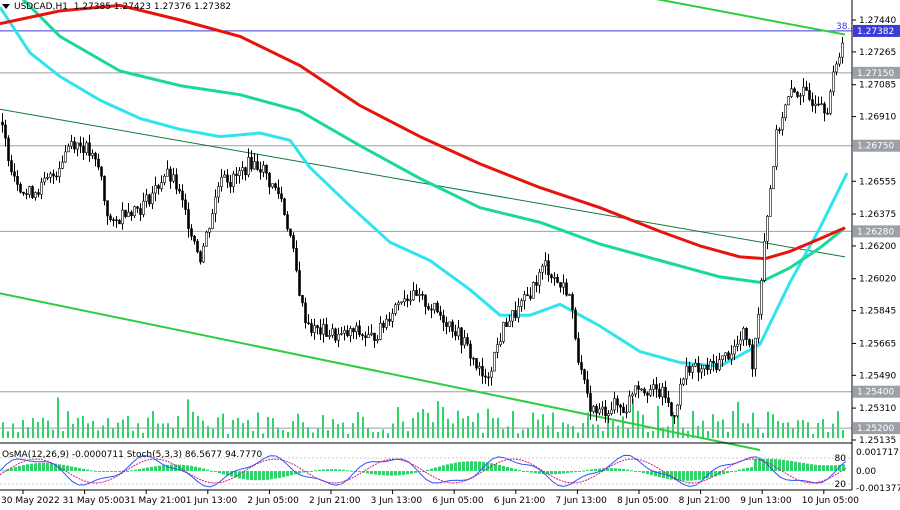 This screenshot has height=510, width=900. I want to click on time-tick-label: 10 Jun 05:00, so click(830, 501).